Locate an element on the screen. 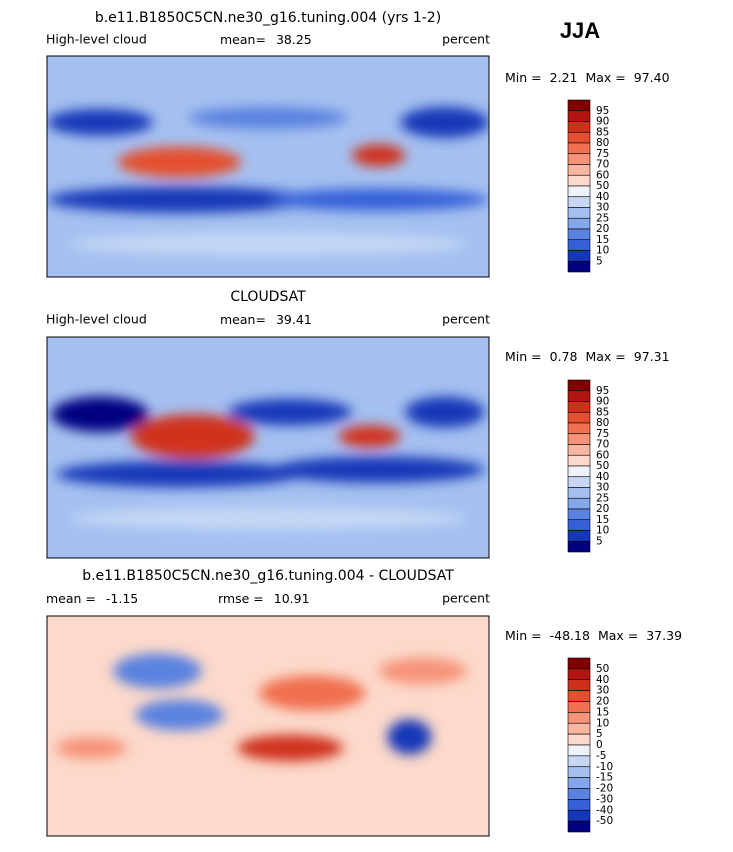  range: Min = -48.18 Max = 37.39 is located at coordinates (593, 635).